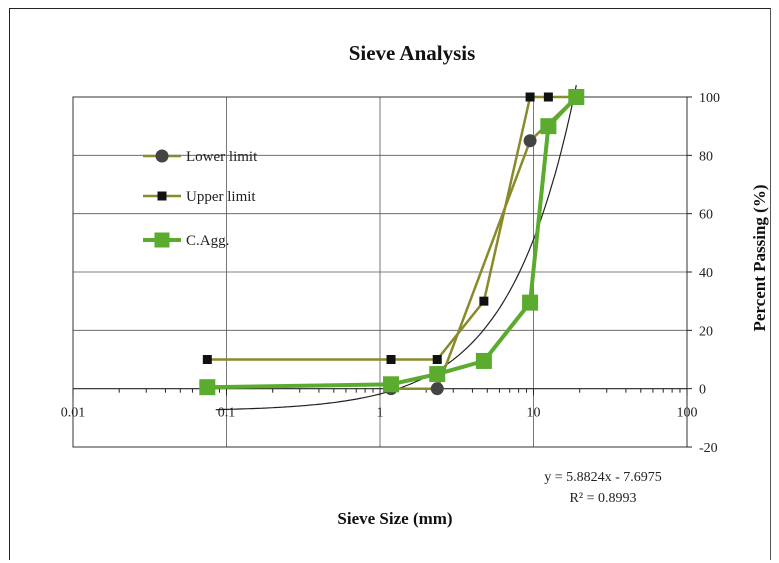 This screenshot has height=563, width=779. I want to click on legend-marker-lower-limit, so click(162, 156).